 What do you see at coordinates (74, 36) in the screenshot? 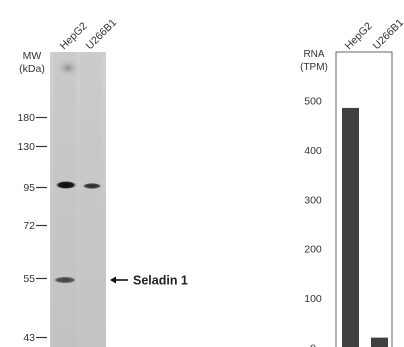
I see `lane-label-hepg2: HepG2` at bounding box center [74, 36].